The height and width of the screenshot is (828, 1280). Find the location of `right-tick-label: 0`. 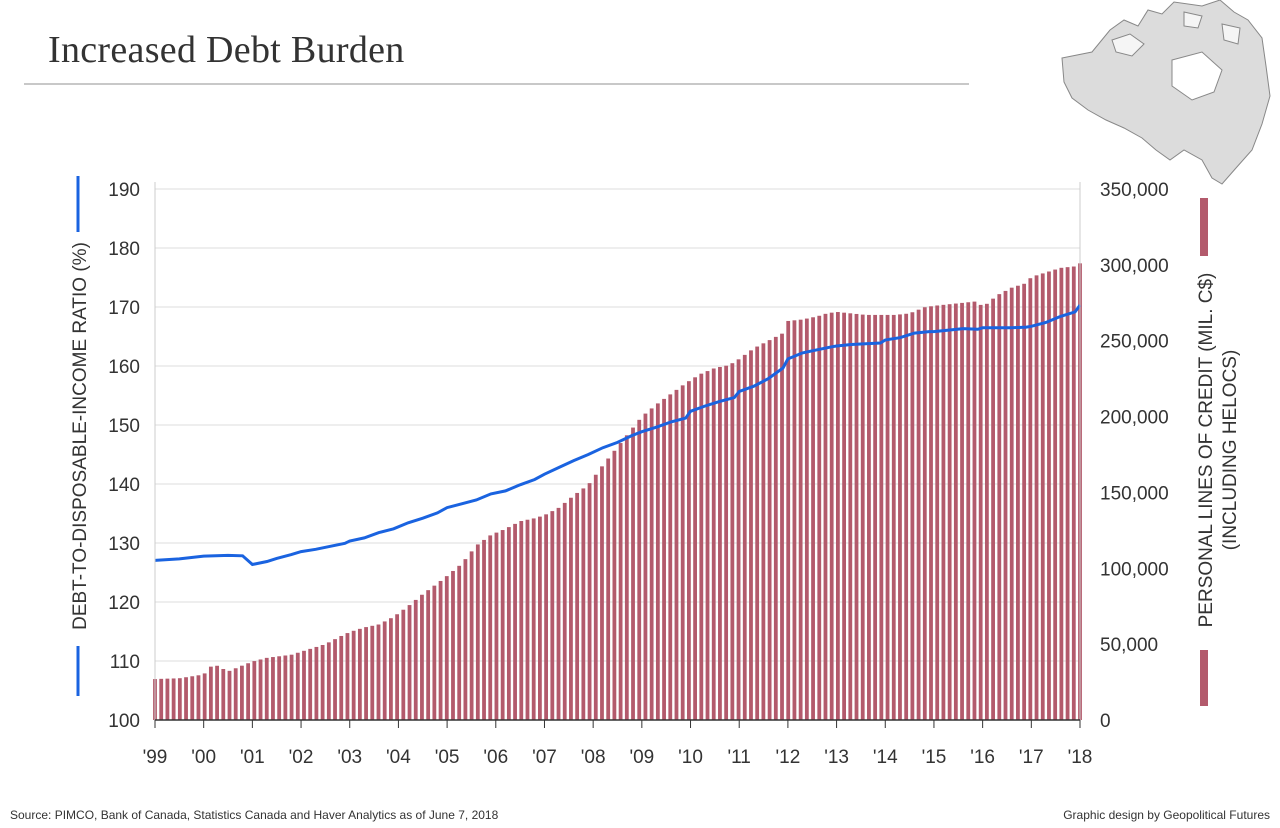

right-tick-label: 0 is located at coordinates (1105, 721).